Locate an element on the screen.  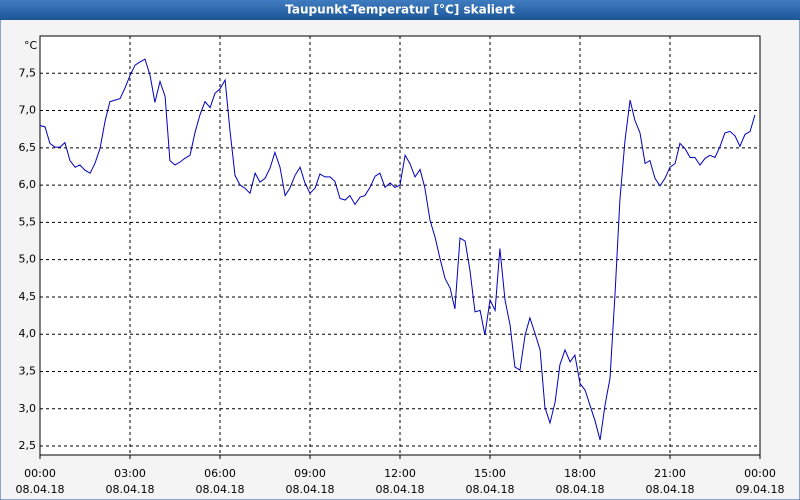
y-tick-label: 6,5 is located at coordinates (28, 147).